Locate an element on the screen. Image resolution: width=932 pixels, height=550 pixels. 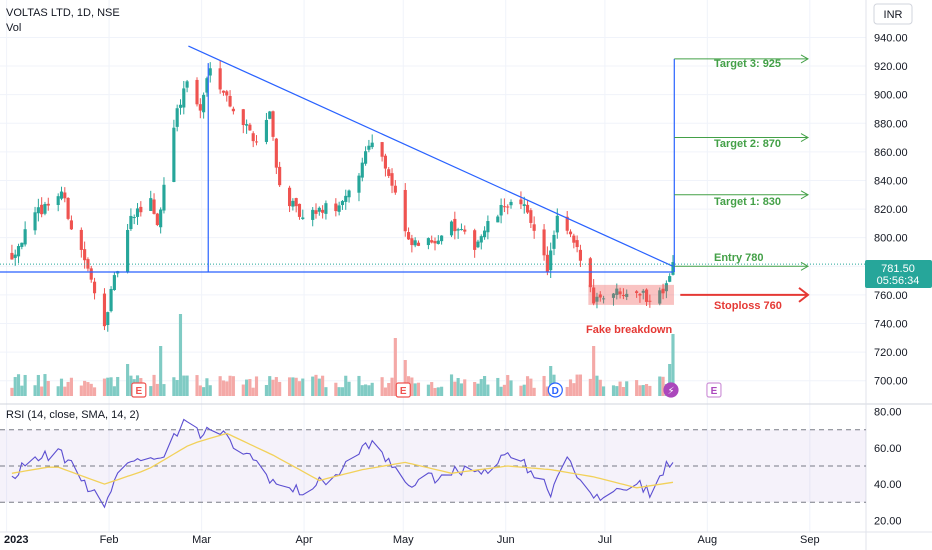
badge-label: ⚡ is located at coordinates (670, 391).